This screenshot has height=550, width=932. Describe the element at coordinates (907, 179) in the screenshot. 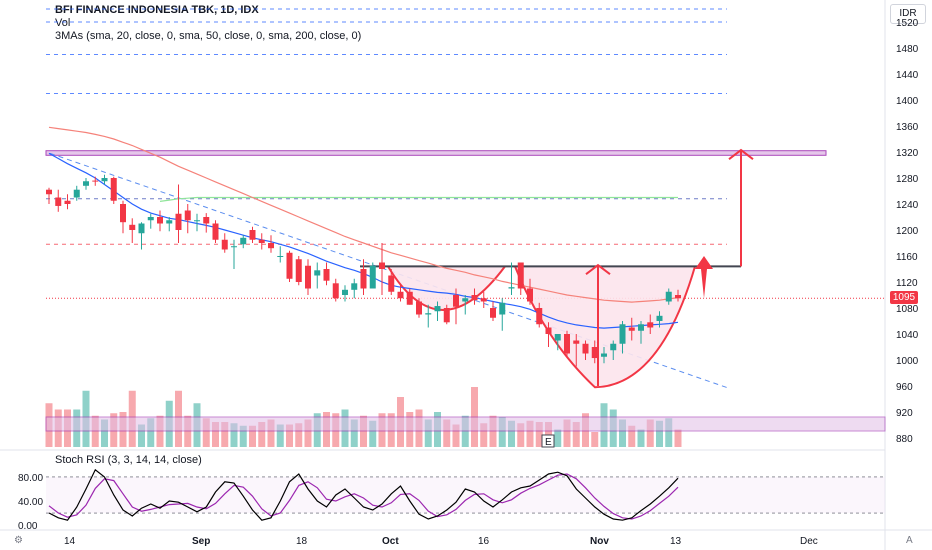

I see `y-tick-label: 1280` at that location.